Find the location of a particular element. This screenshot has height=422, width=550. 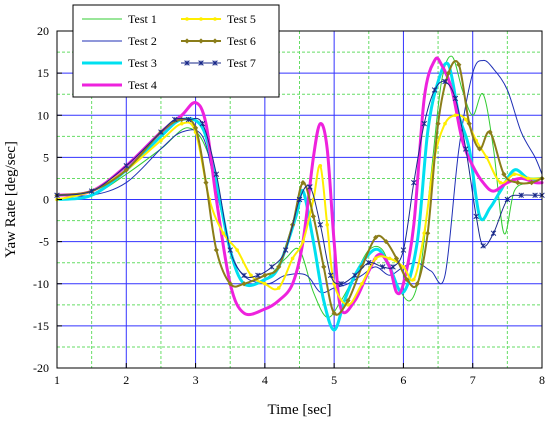

x-tick-label: 1 is located at coordinates (57, 380).